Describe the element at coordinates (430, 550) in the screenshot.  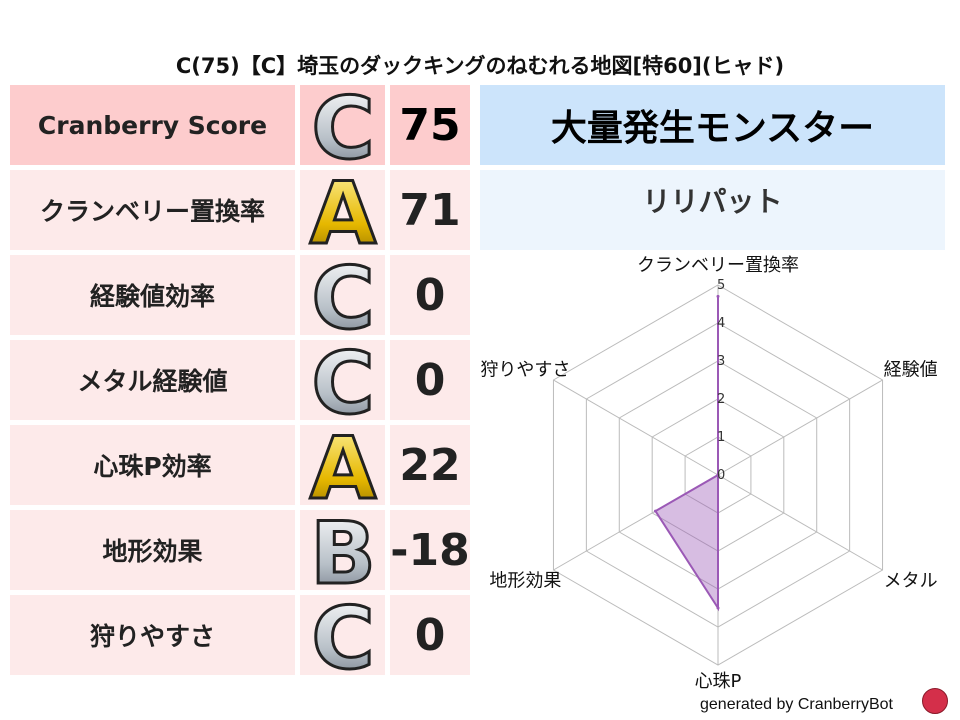
I see `row-score: -18` at that location.